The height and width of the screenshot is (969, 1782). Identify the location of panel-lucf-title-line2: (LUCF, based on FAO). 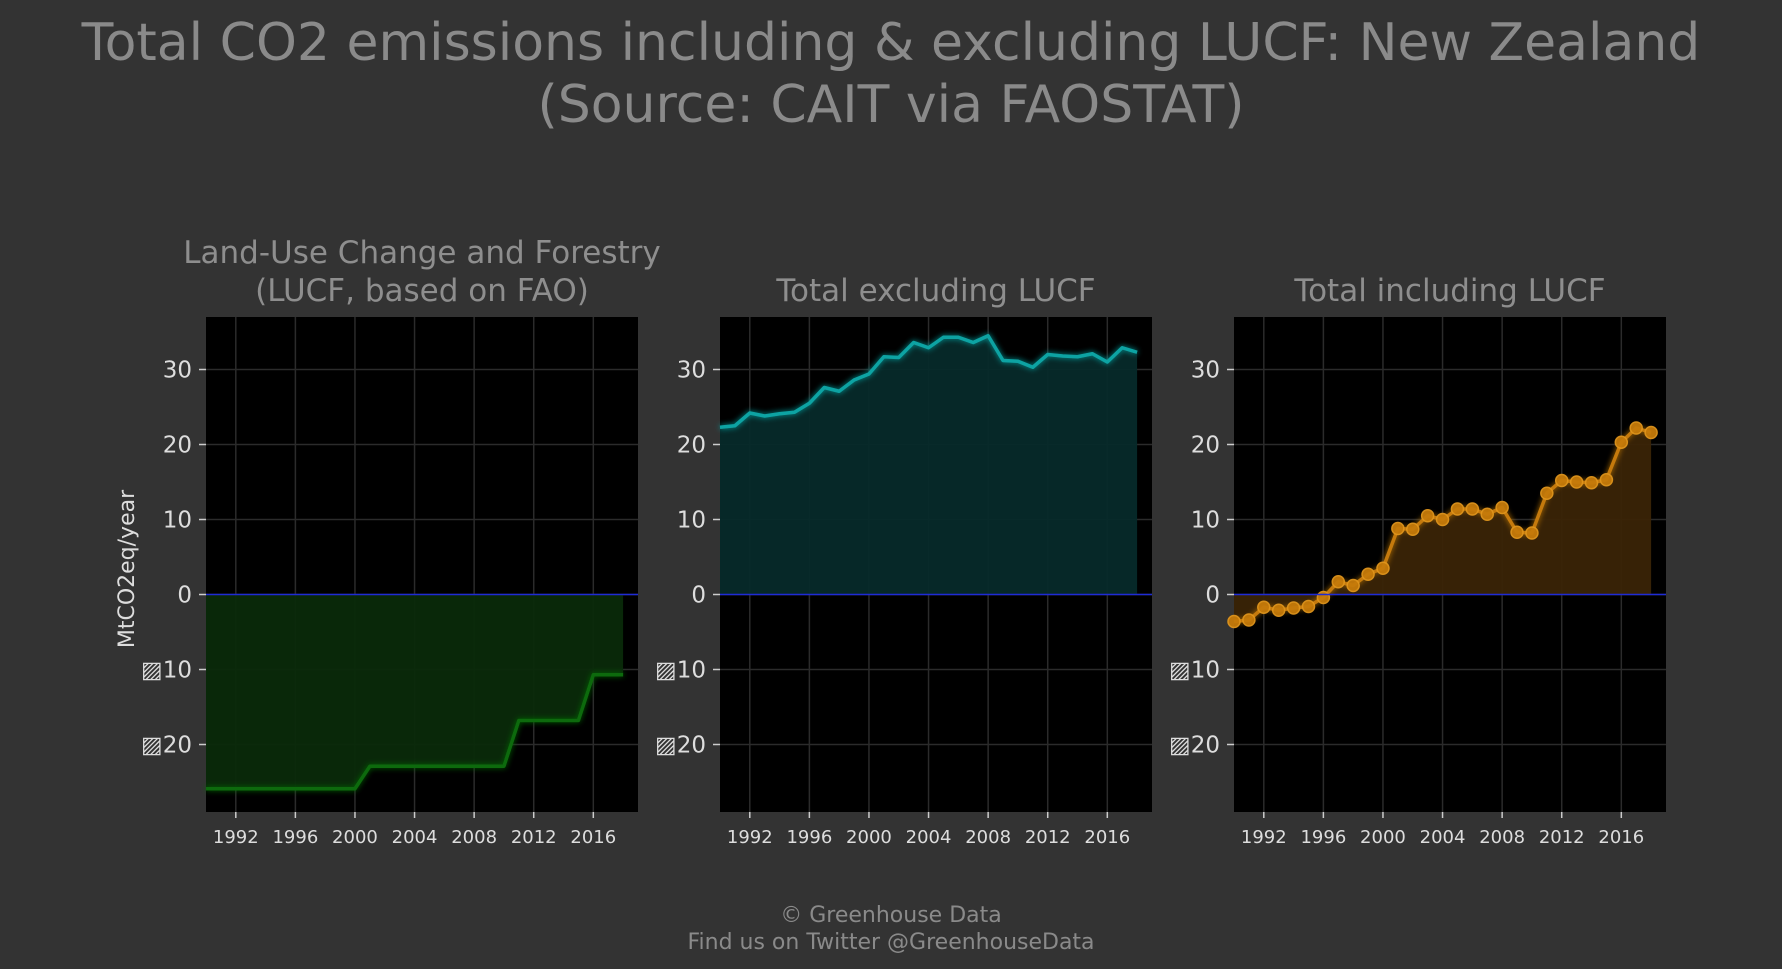
(422, 291).